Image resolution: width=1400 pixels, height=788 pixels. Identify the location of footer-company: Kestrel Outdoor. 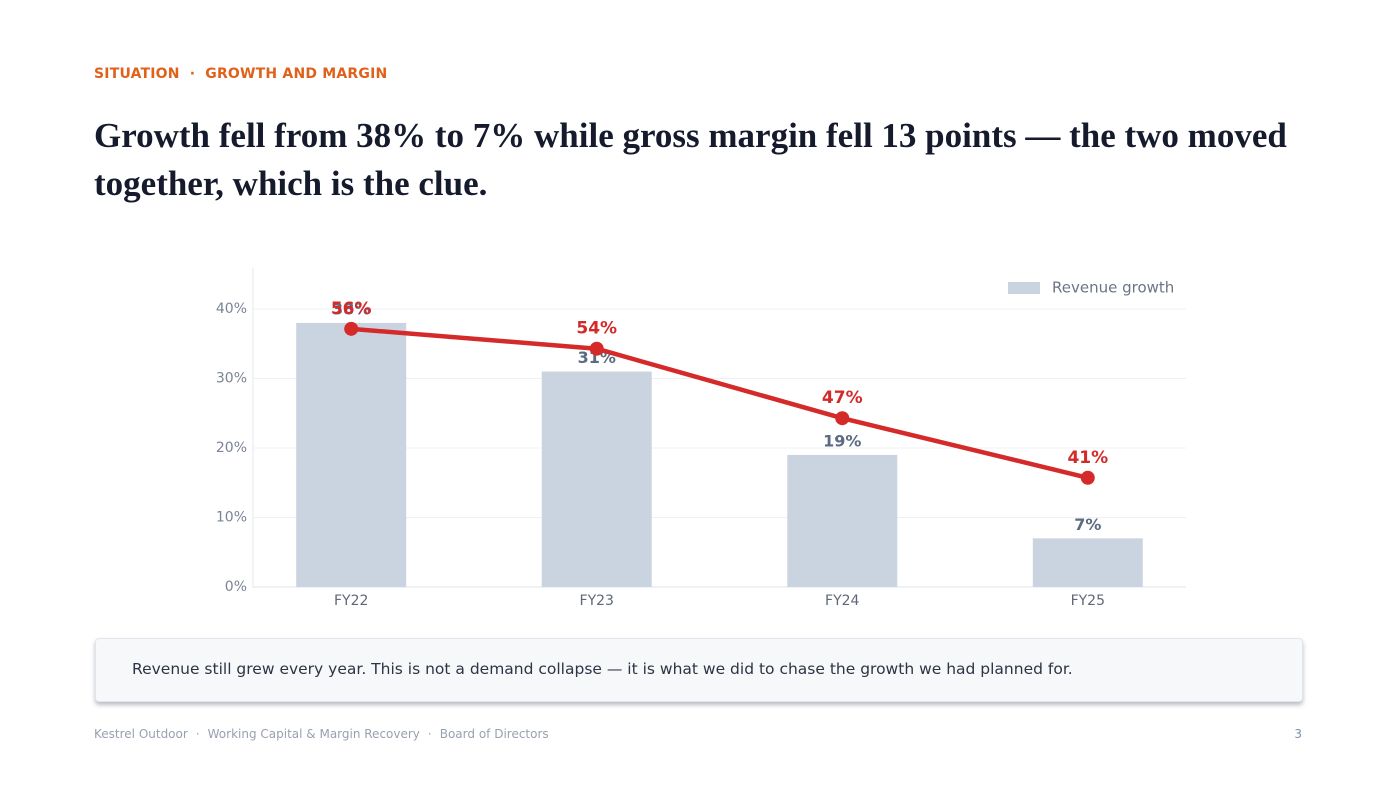
(141, 734).